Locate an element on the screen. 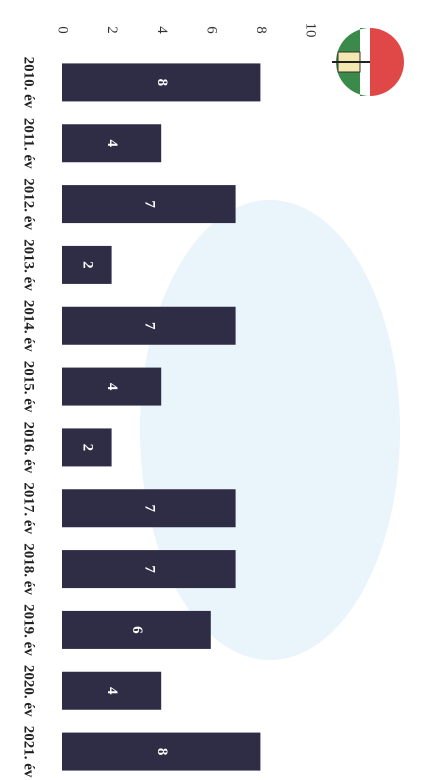 The width and height of the screenshot is (423, 780). x-tick-label: 4 is located at coordinates (162, 30).